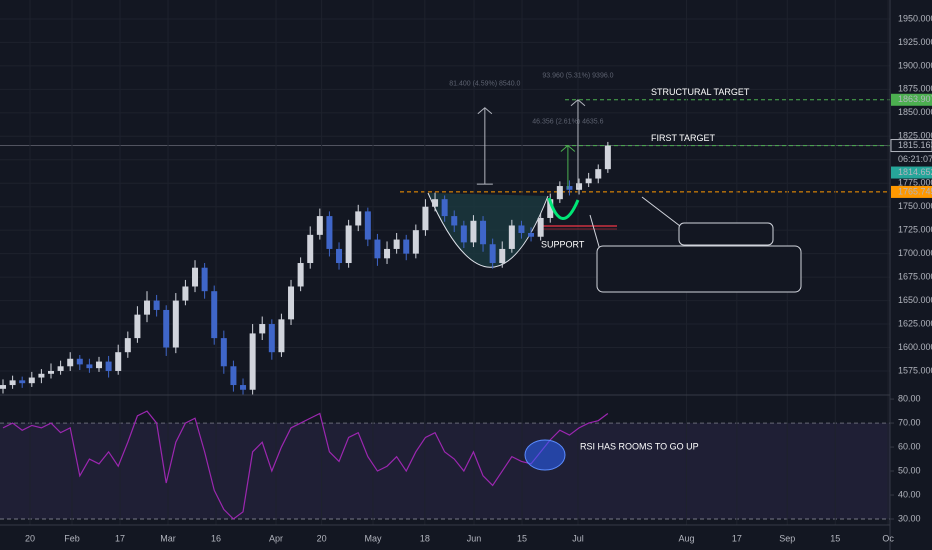 The image size is (932, 550). What do you see at coordinates (909, 398) in the screenshot?
I see `rsi-tick-label: 80.00` at bounding box center [909, 398].